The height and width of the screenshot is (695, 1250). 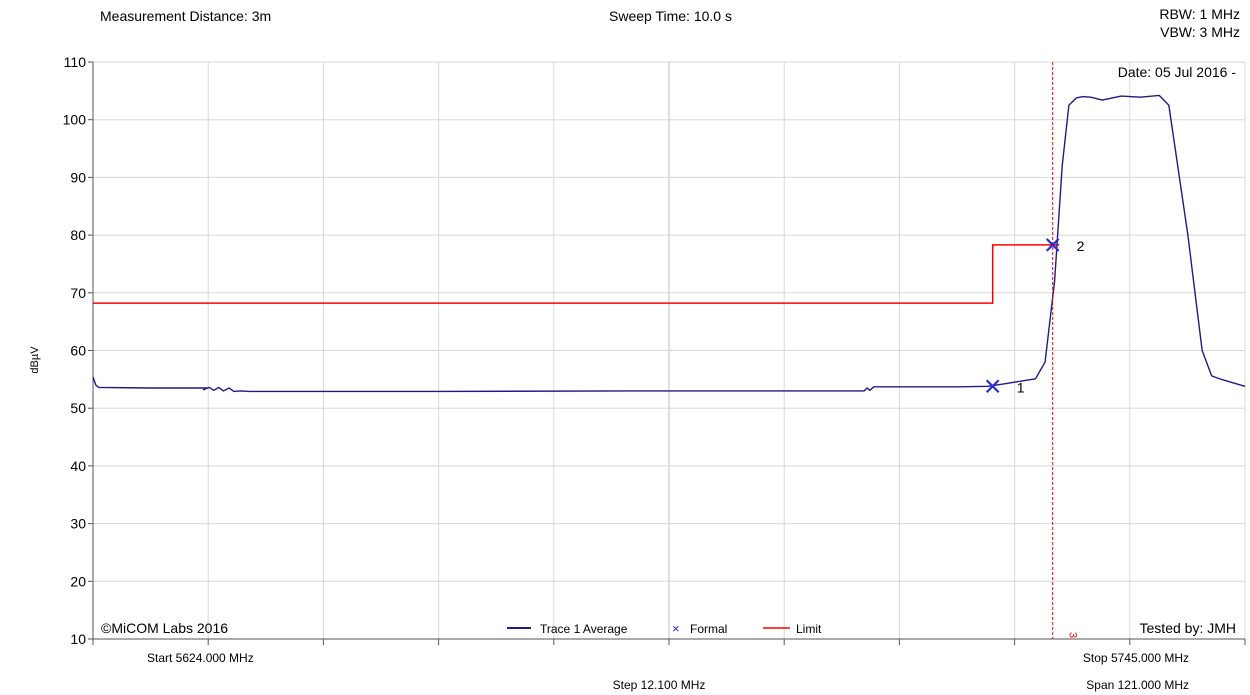 I want to click on y-tick-label: 50, so click(x=78, y=408).